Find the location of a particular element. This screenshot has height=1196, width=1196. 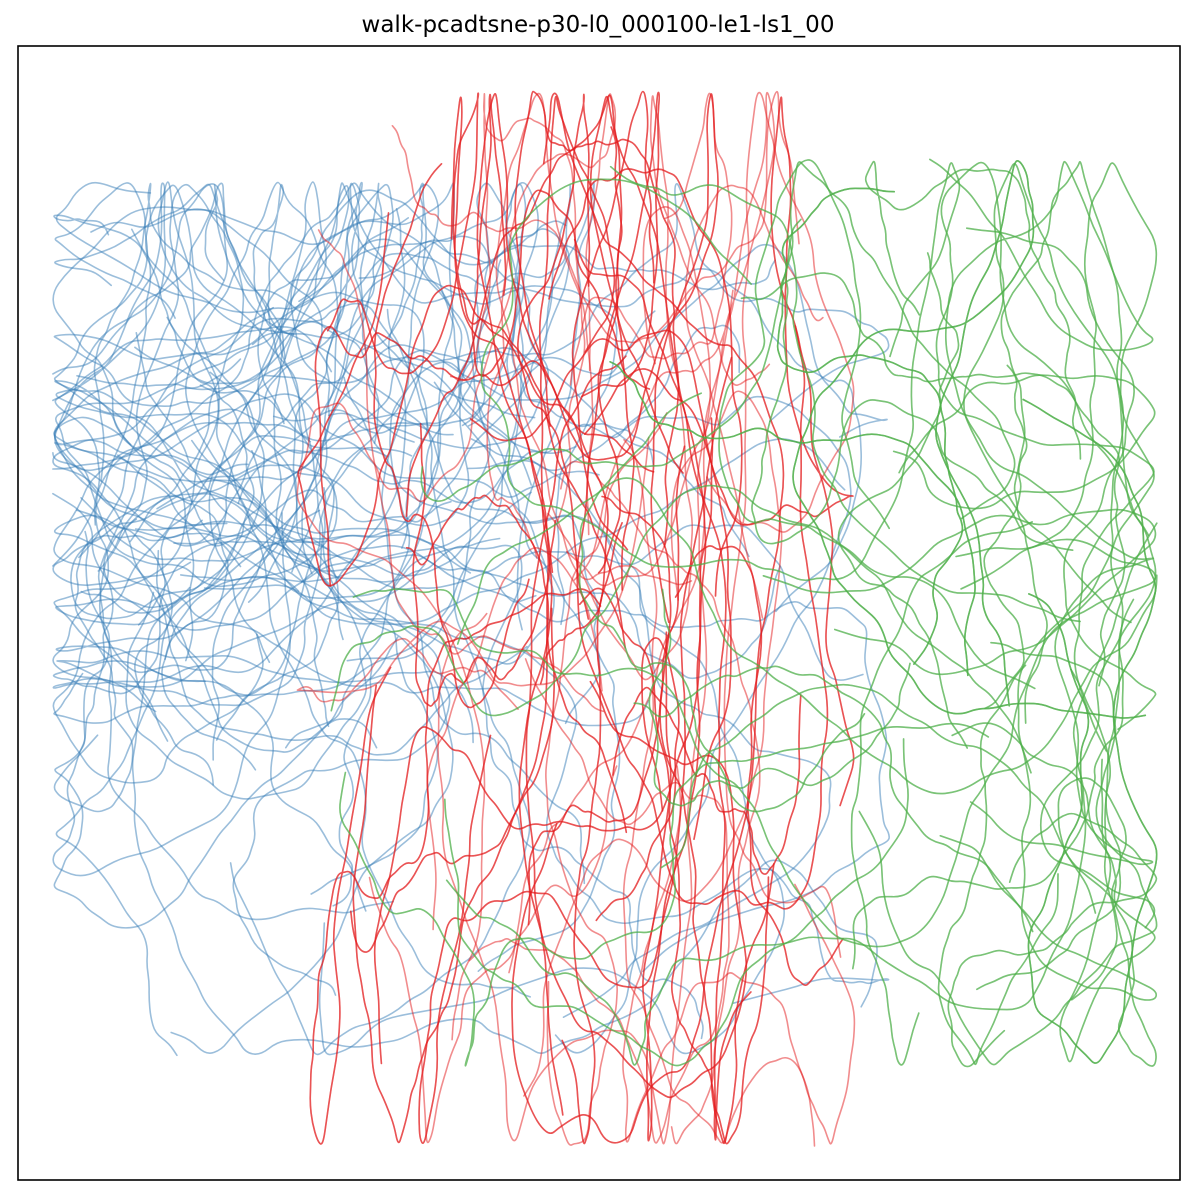

chart-title: walk-pcadtsne-p30-l0_000100-le1-ls1_00 is located at coordinates (598, 25).